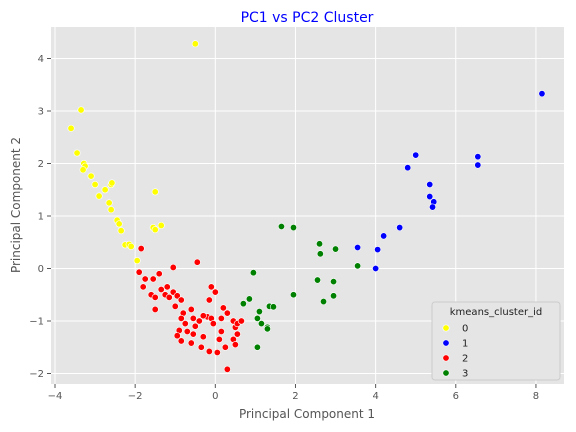 This screenshot has width=576, height=432. I want to click on x-tick-label: 2, so click(295, 396).